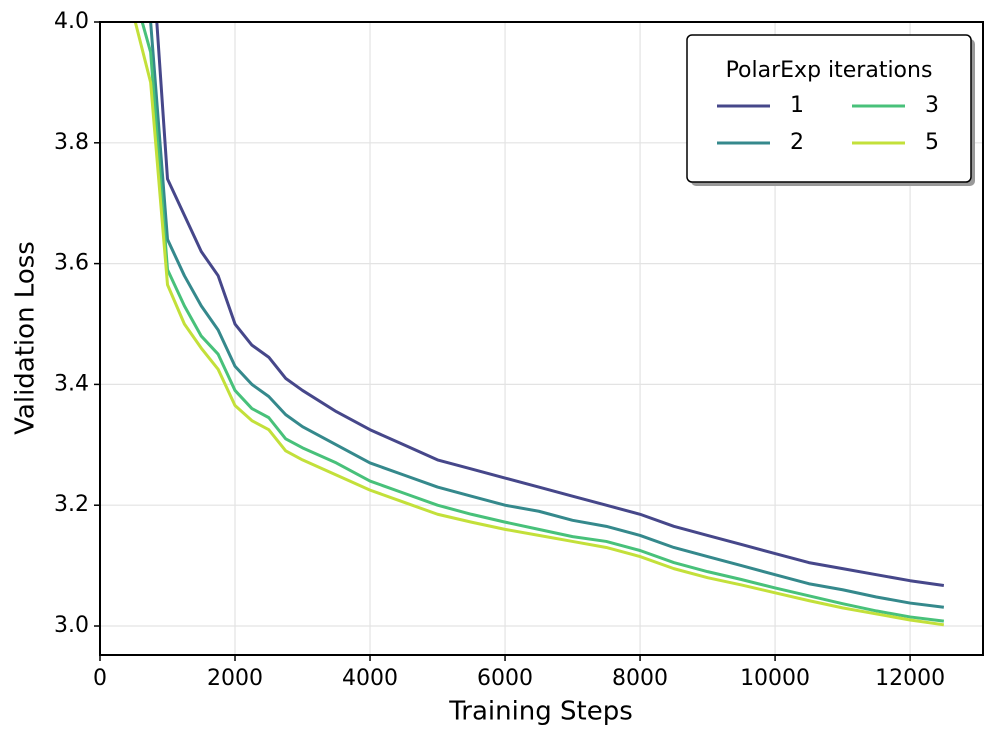 The height and width of the screenshot is (744, 997). I want to click on y-tick-label: 3.8, so click(71, 142).